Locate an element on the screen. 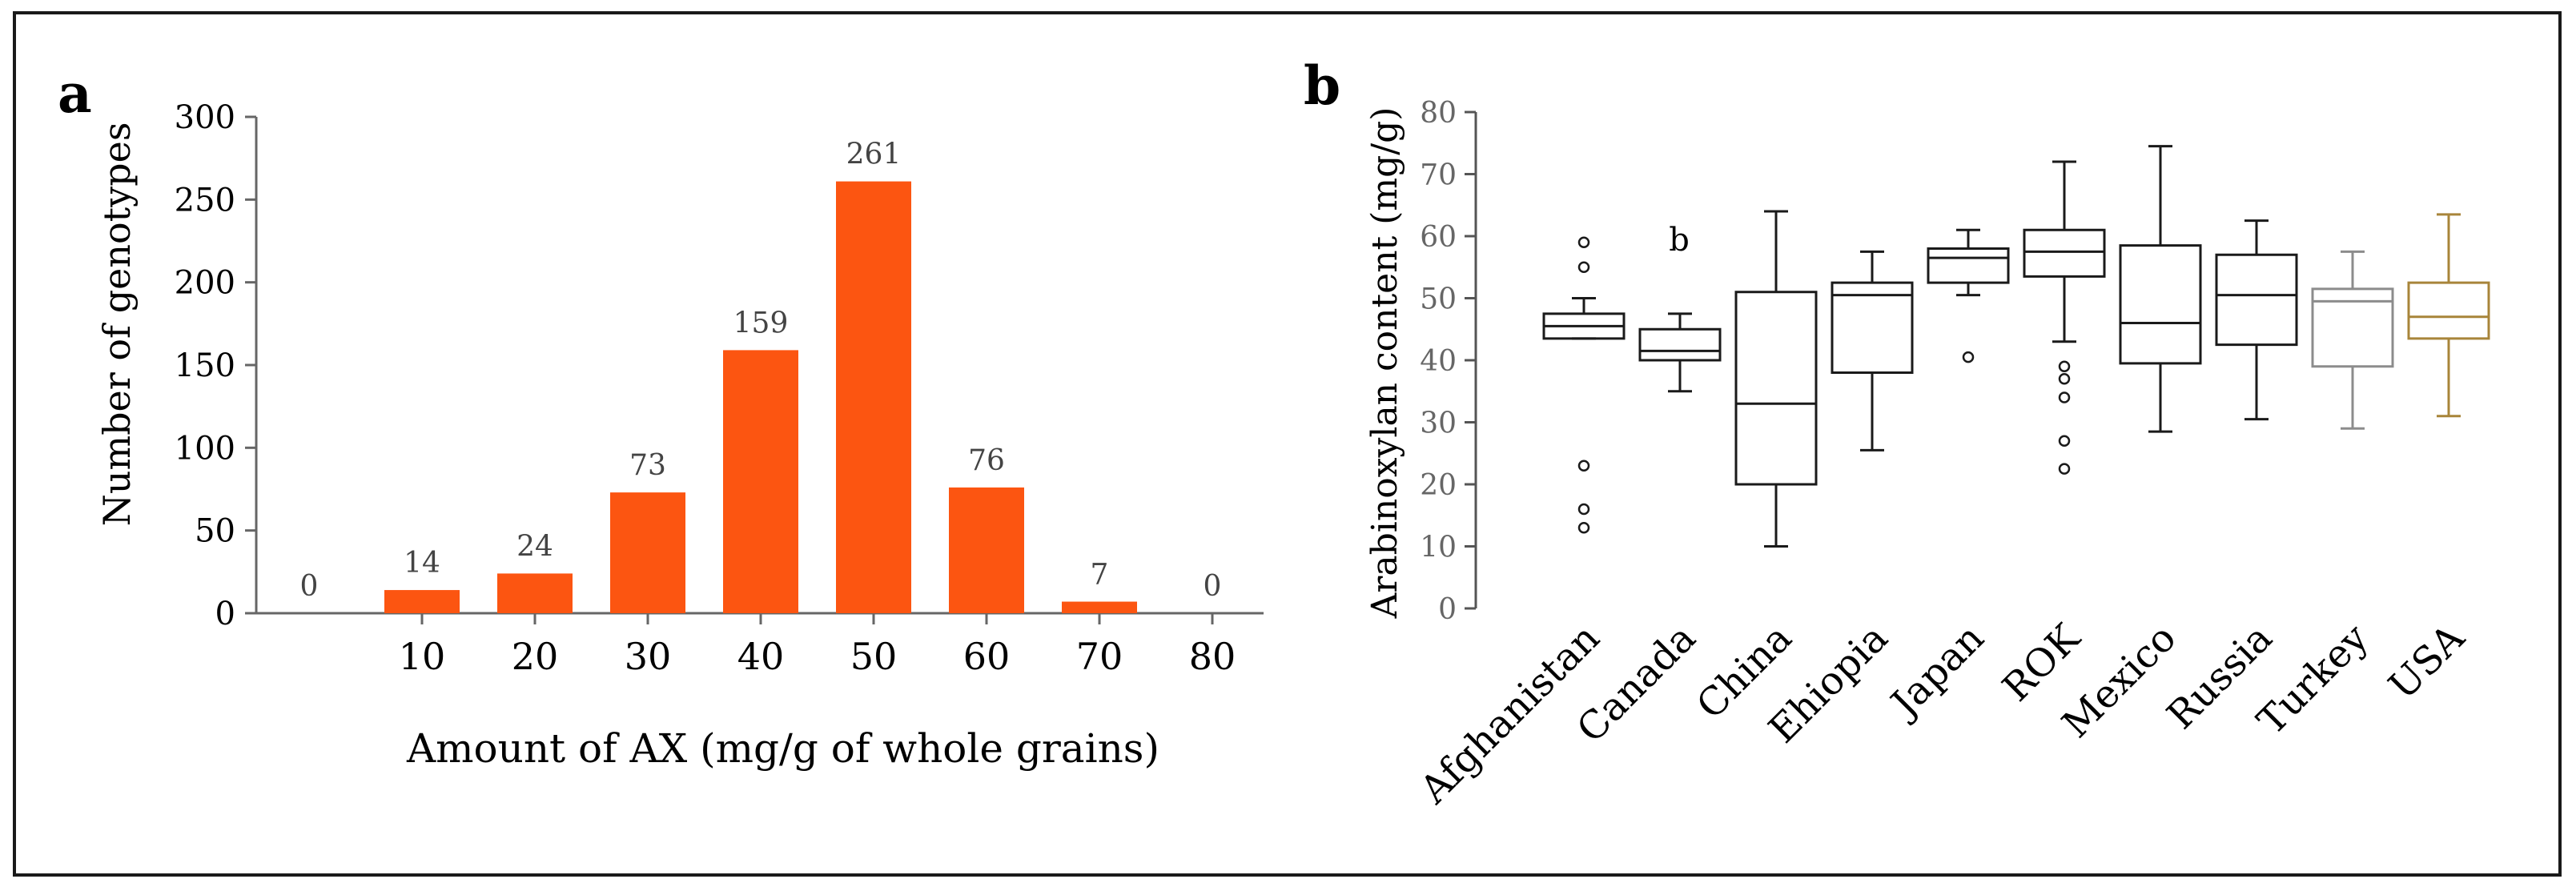 The width and height of the screenshot is (2576, 891). a-x-tick-label: 10 is located at coordinates (422, 656).